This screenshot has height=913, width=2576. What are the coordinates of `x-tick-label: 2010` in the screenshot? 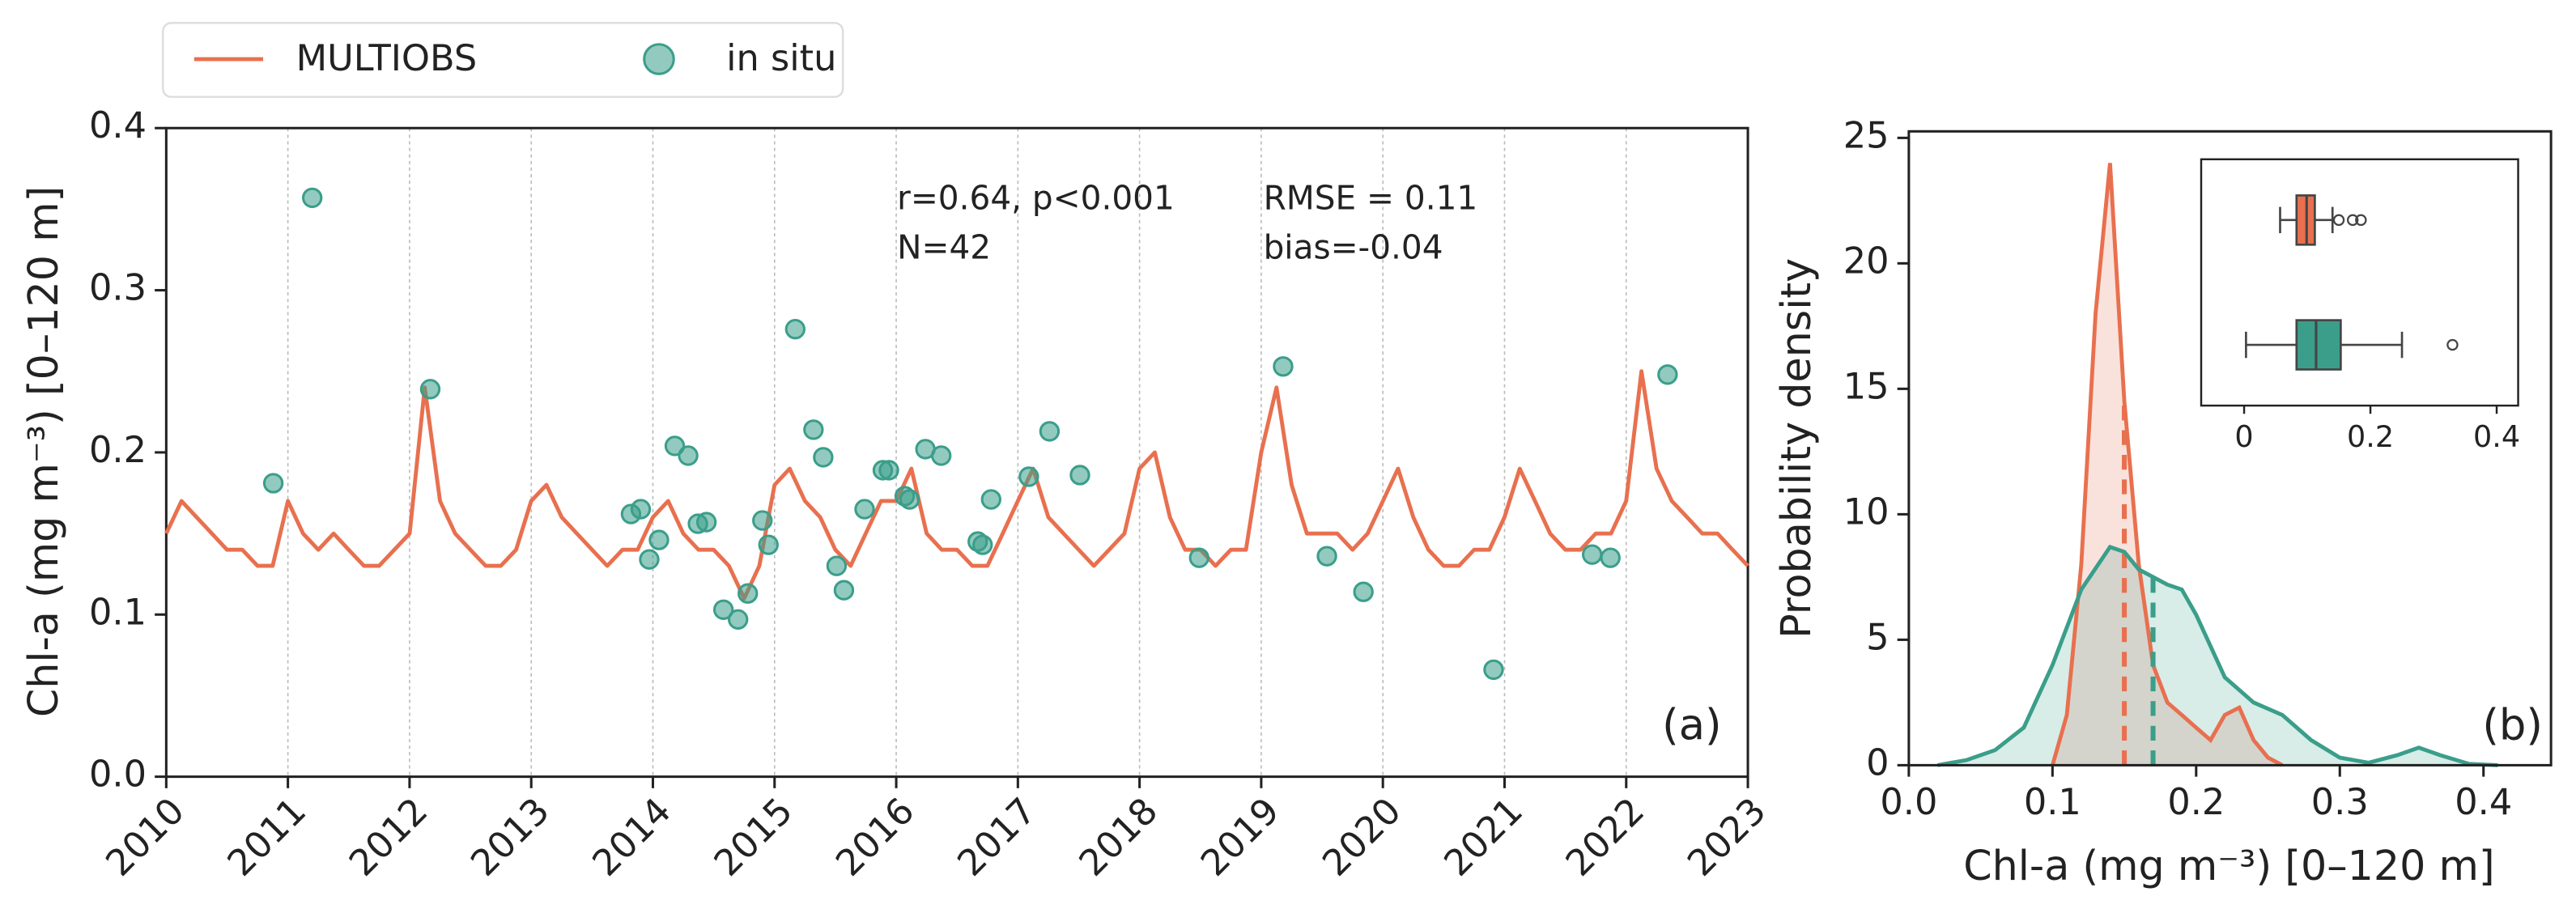 It's located at (146, 837).